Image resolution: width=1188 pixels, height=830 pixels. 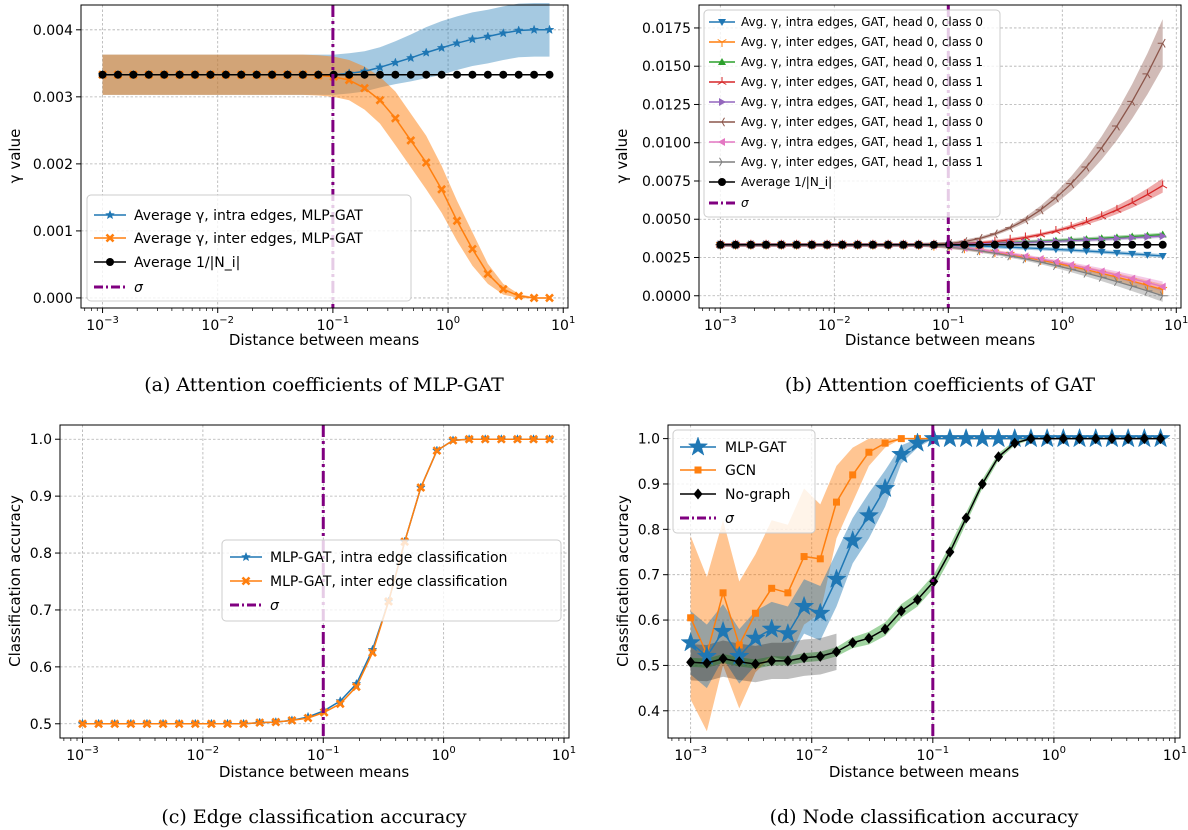 What do you see at coordinates (722, 112) in the screenshot?
I see `legend-items` at bounding box center [722, 112].